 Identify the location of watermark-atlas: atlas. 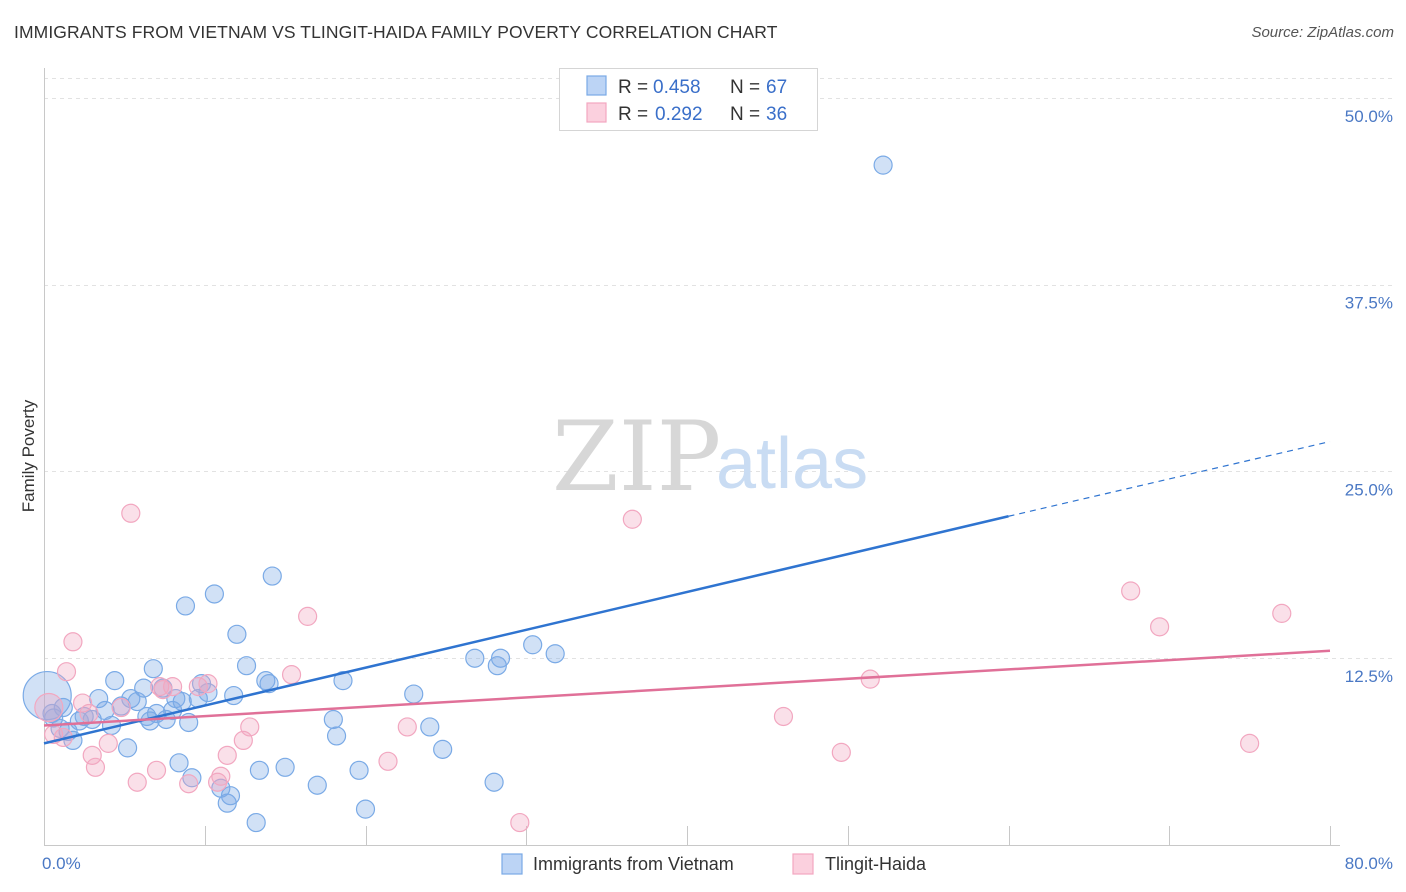
(792, 464).